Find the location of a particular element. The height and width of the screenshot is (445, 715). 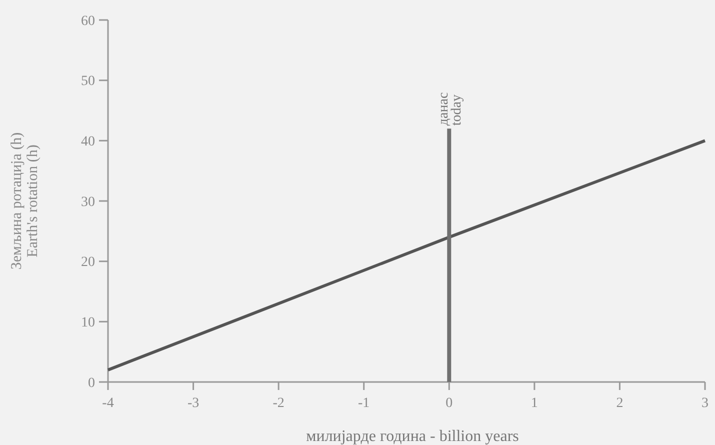

y-tick-label: 50 is located at coordinates (88, 82).